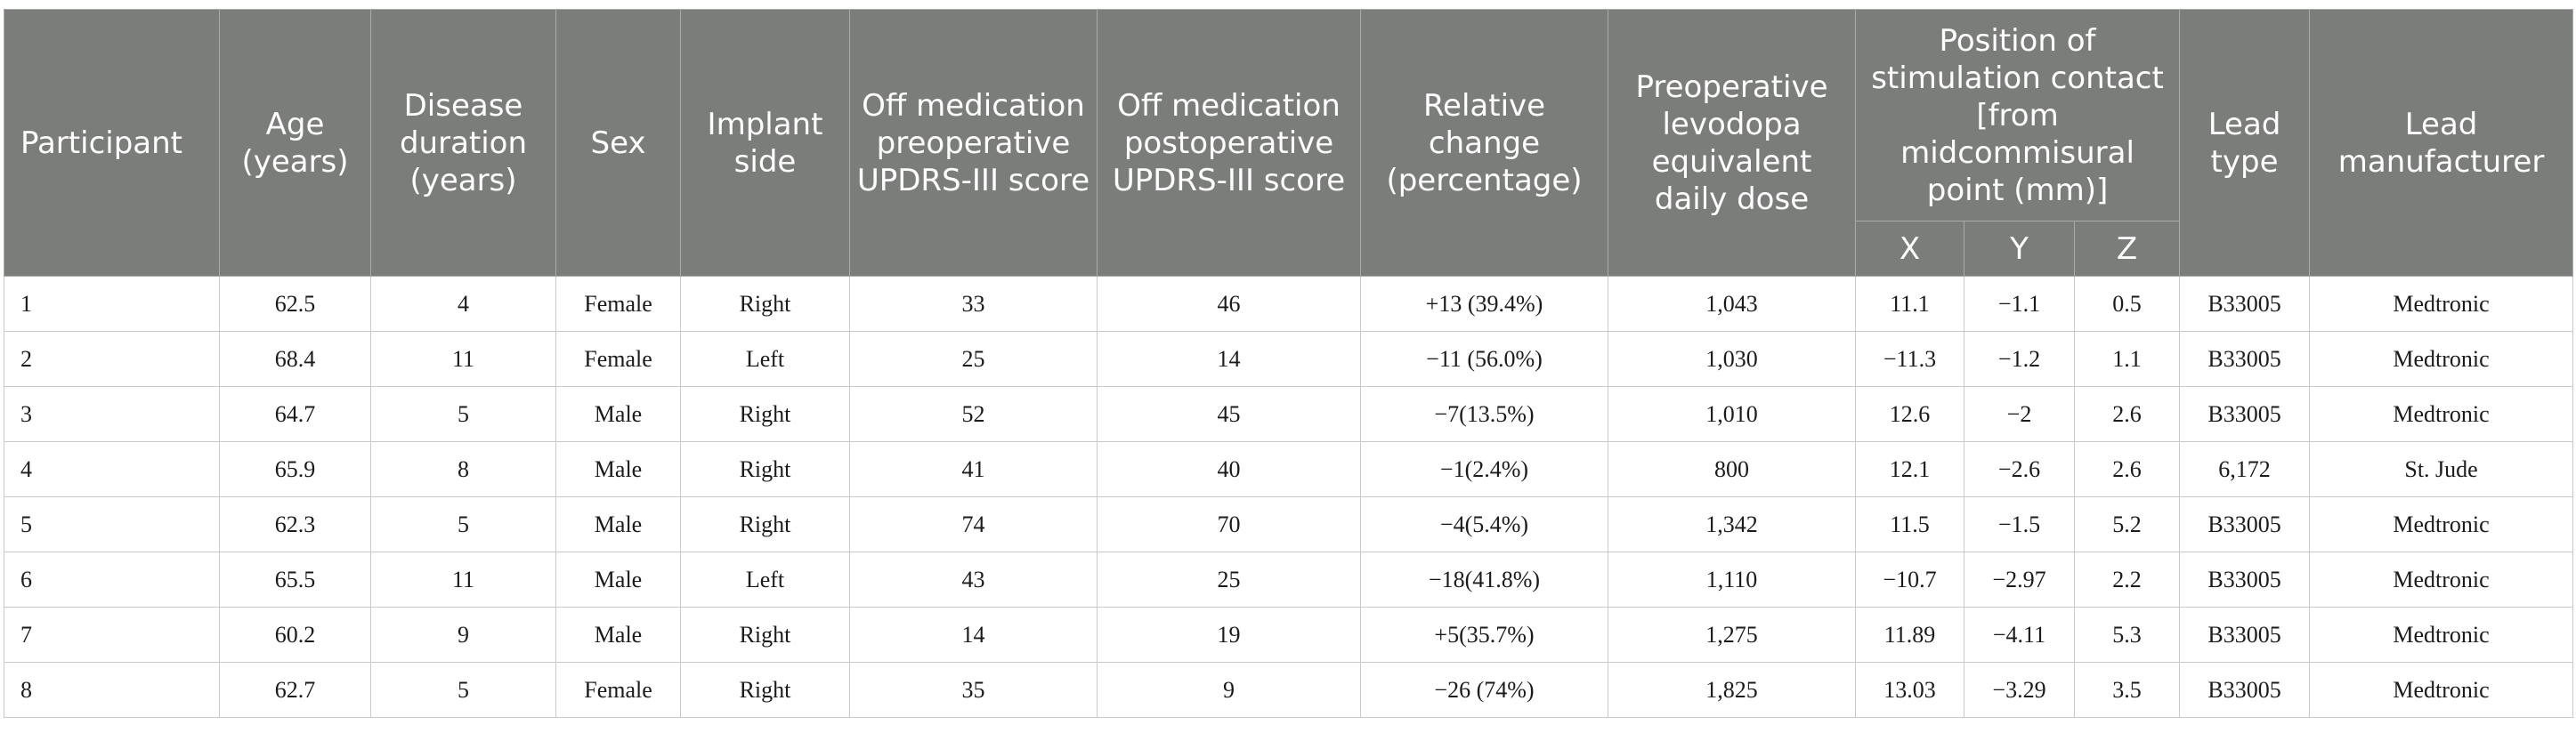 Image resolution: width=2576 pixels, height=733 pixels. Describe the element at coordinates (295, 304) in the screenshot. I see `cell-age: 62.5` at that location.